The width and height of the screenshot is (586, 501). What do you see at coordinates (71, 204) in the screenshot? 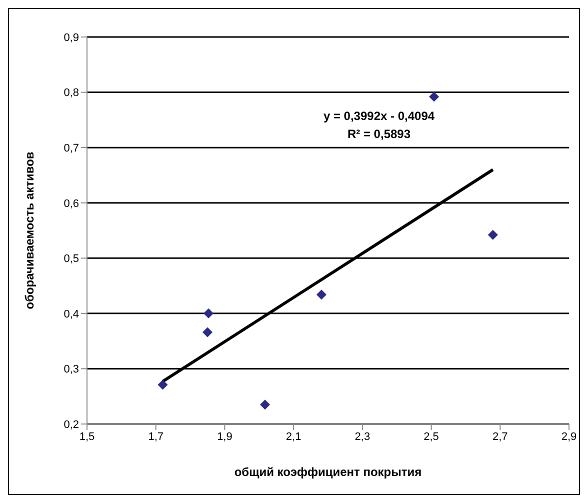
I see `y-tick-label: 0,6` at bounding box center [71, 204].